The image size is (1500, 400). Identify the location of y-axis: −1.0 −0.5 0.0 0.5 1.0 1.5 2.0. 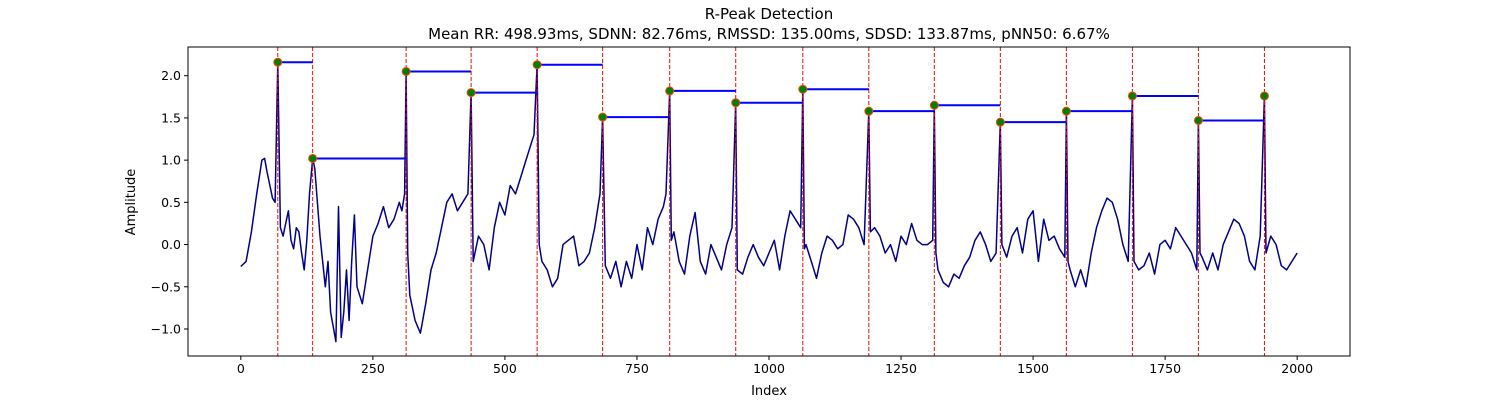
(169, 202).